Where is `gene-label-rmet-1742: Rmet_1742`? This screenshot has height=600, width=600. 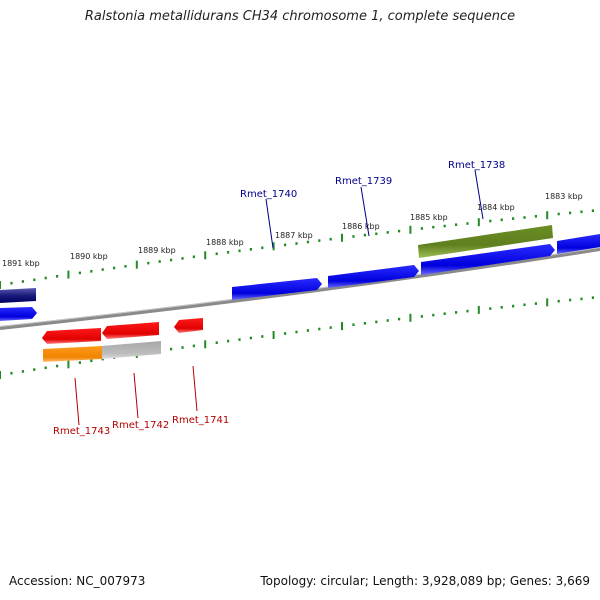 gene-label-rmet-1742: Rmet_1742 is located at coordinates (140, 425).